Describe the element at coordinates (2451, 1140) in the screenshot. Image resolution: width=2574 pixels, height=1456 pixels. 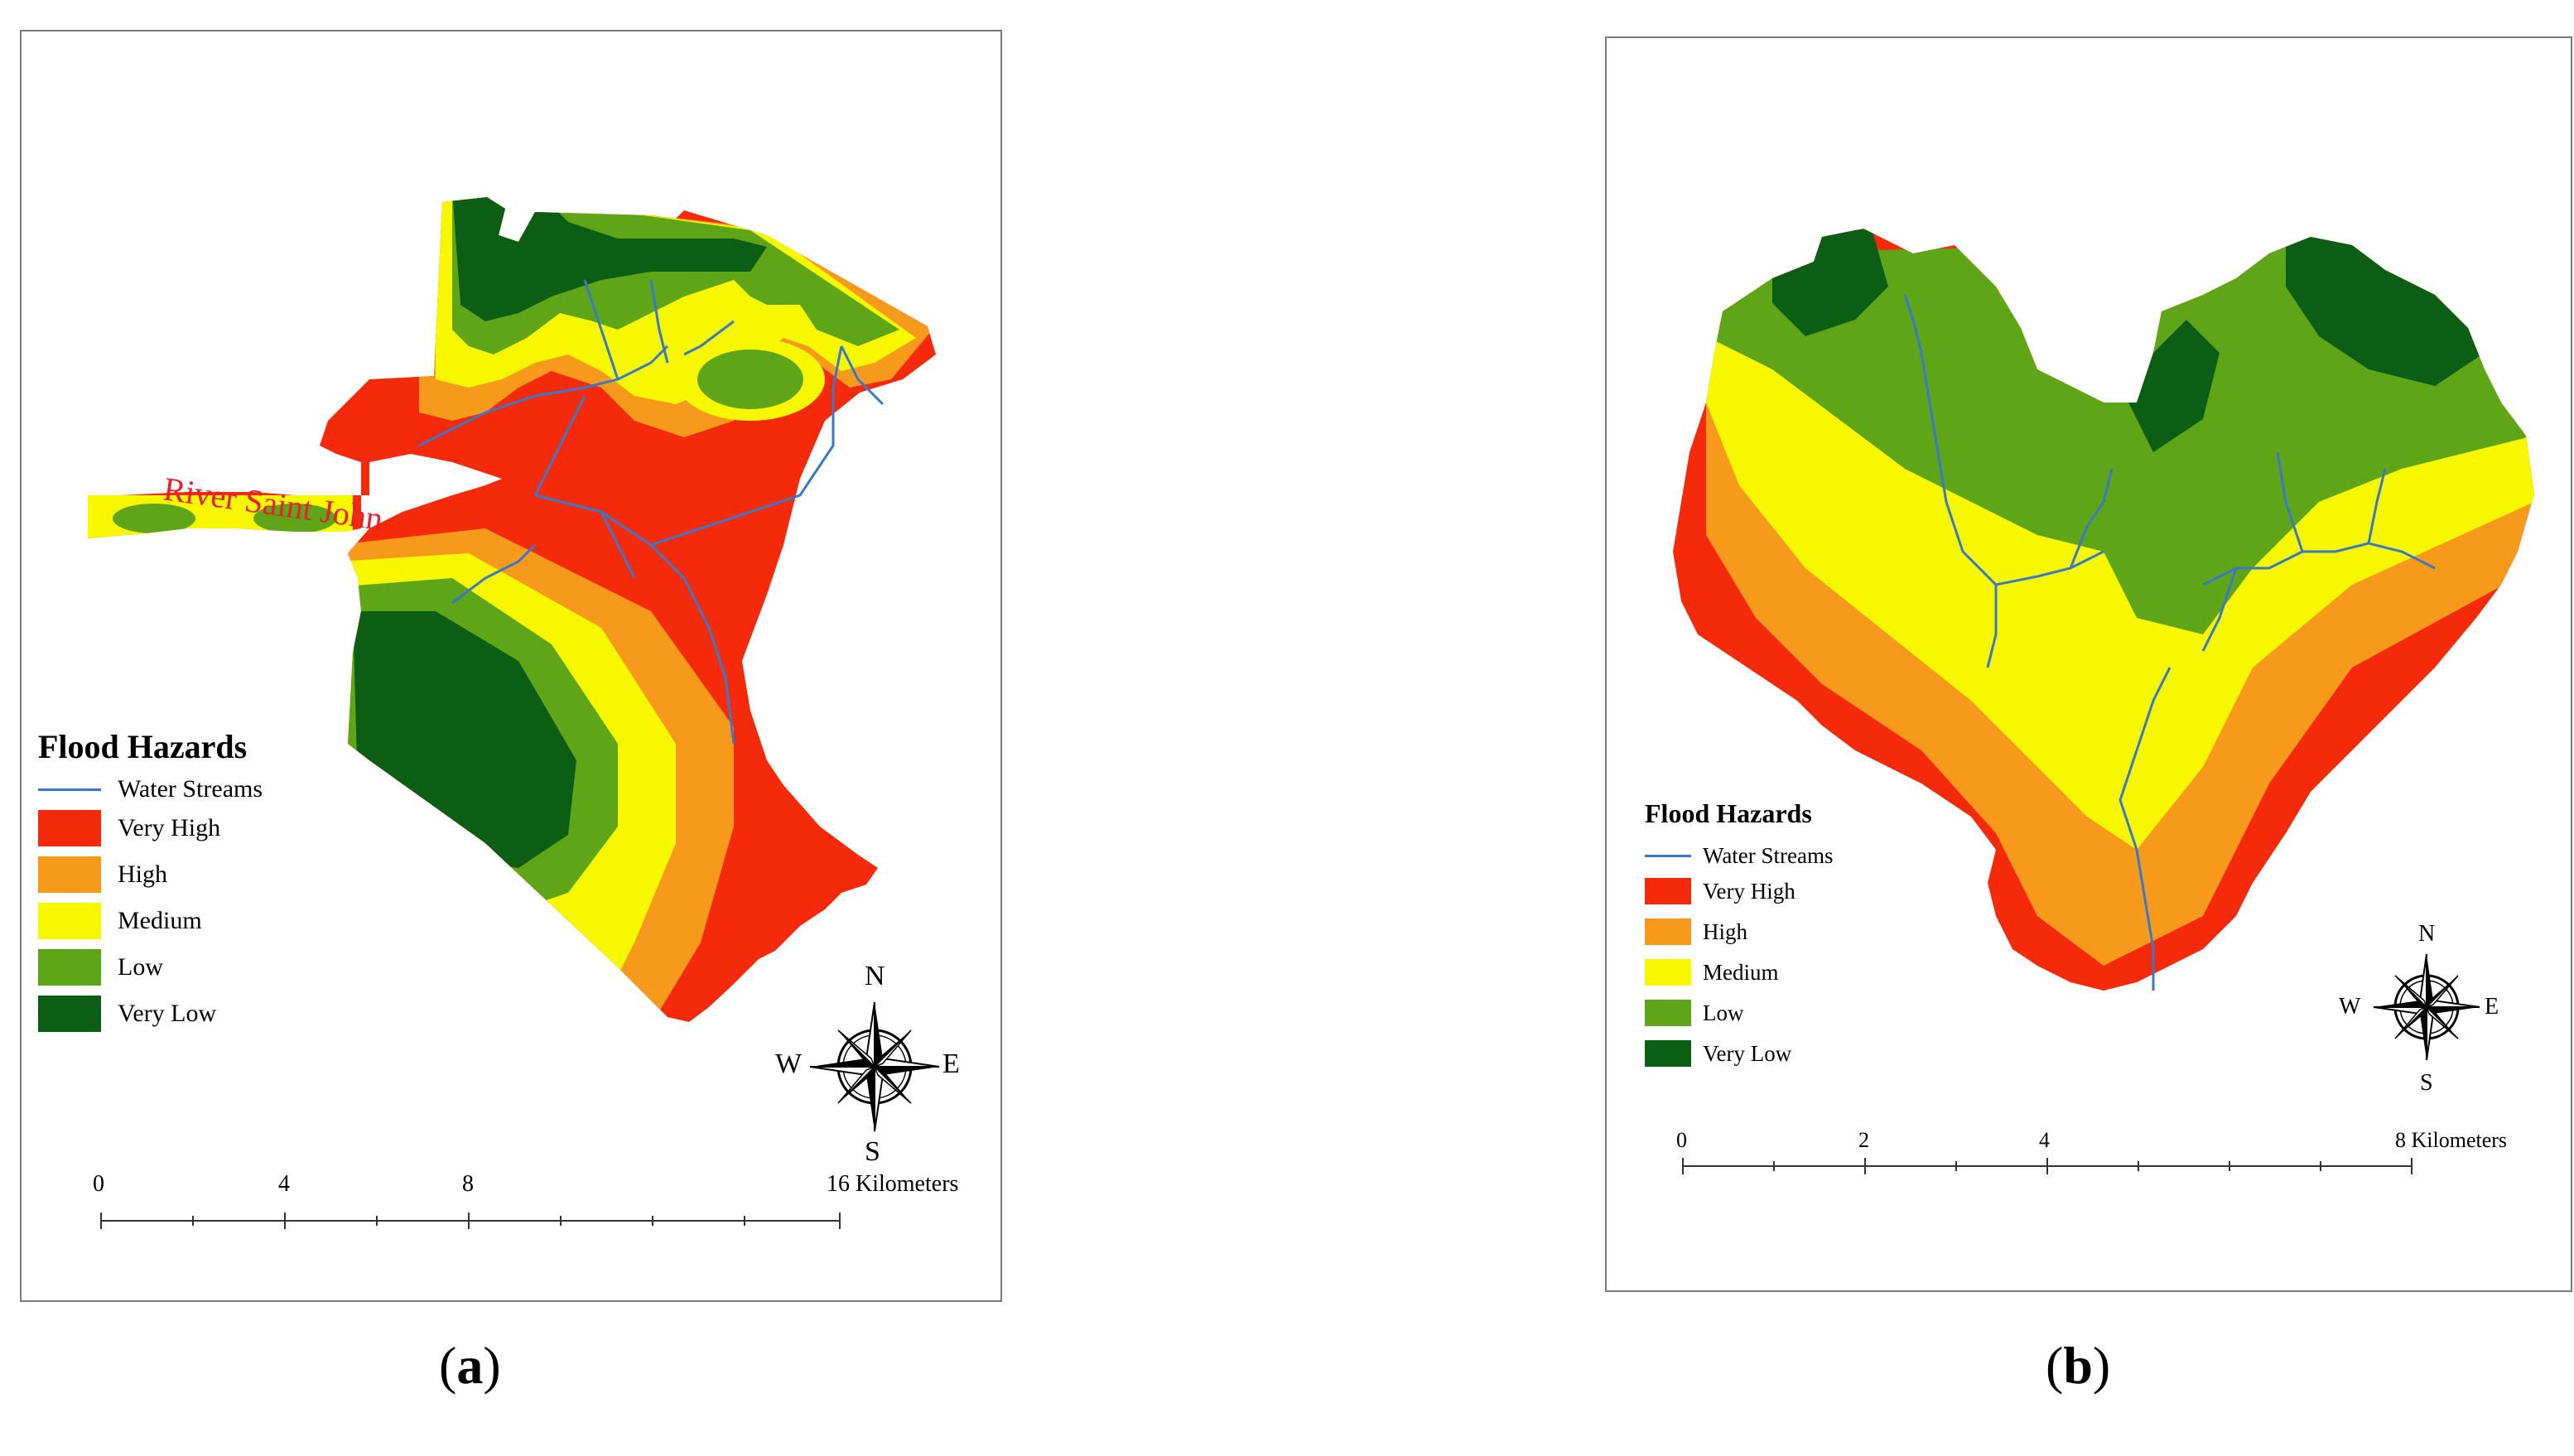
I see `scale-tick-label: 8 Kilometers` at that location.